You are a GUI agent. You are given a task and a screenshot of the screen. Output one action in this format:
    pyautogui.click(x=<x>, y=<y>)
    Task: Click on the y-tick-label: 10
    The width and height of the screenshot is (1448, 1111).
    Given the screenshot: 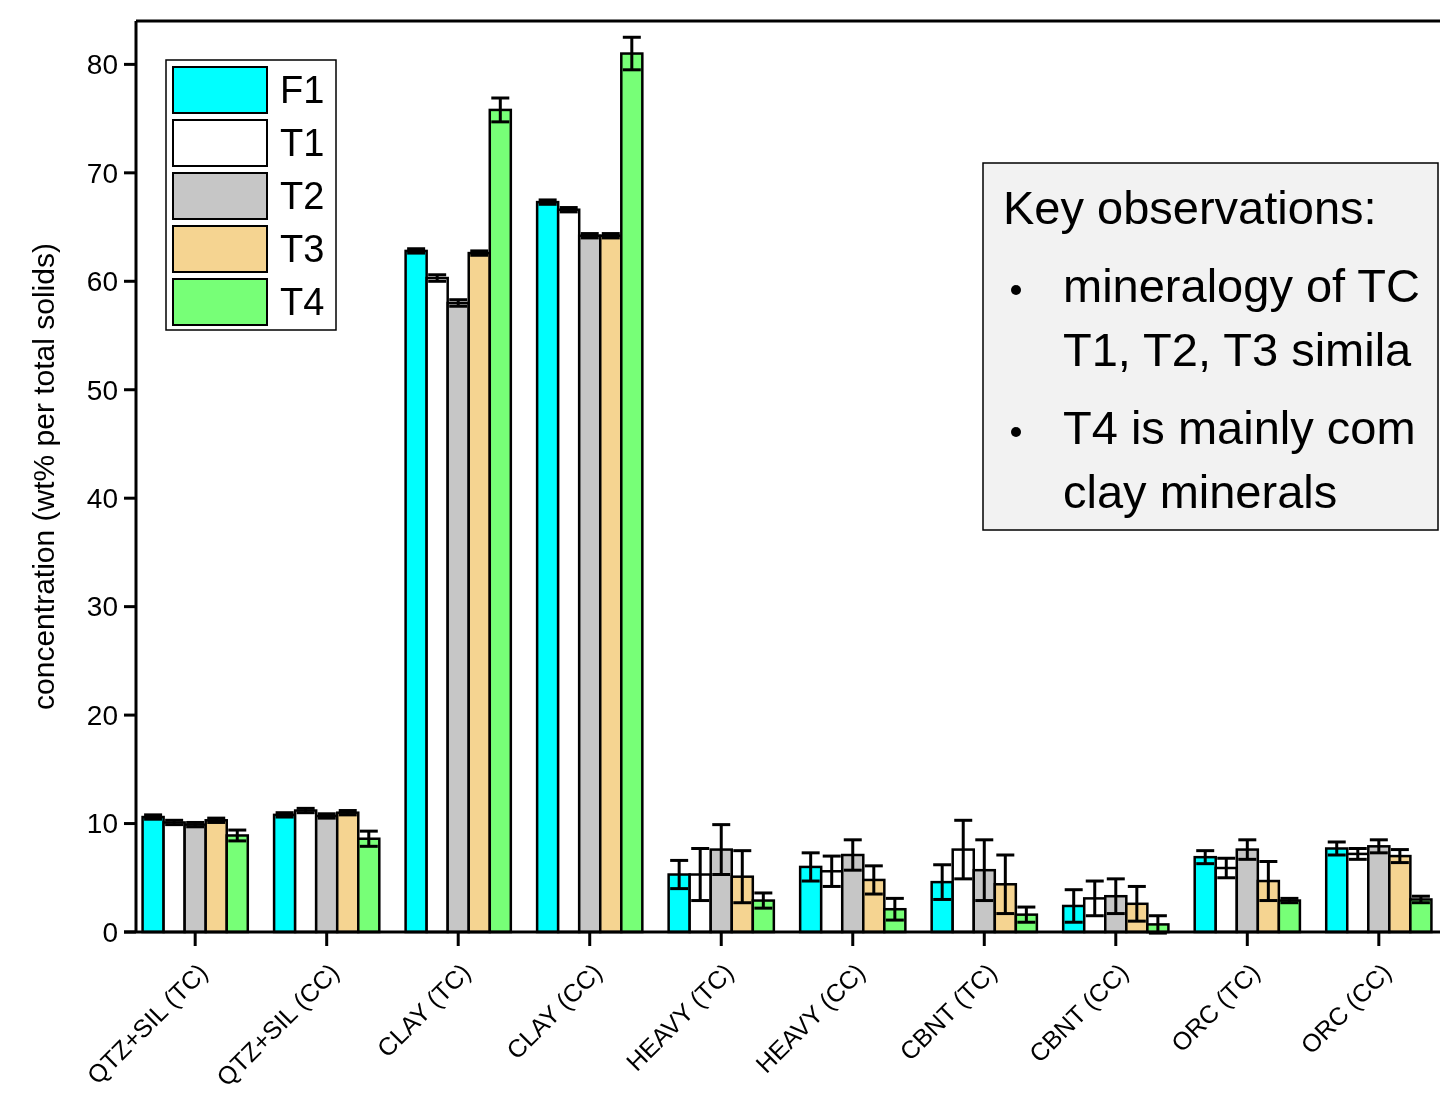 What is the action you would take?
    pyautogui.click(x=102, y=824)
    